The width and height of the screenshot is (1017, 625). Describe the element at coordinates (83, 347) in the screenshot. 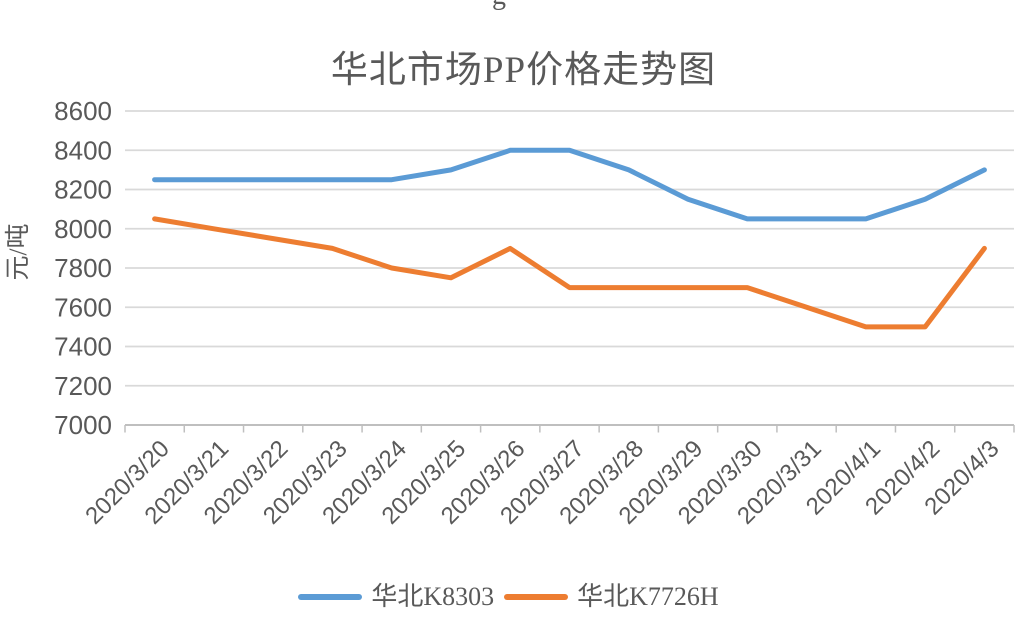

I see `y-tick-label: 7400` at that location.